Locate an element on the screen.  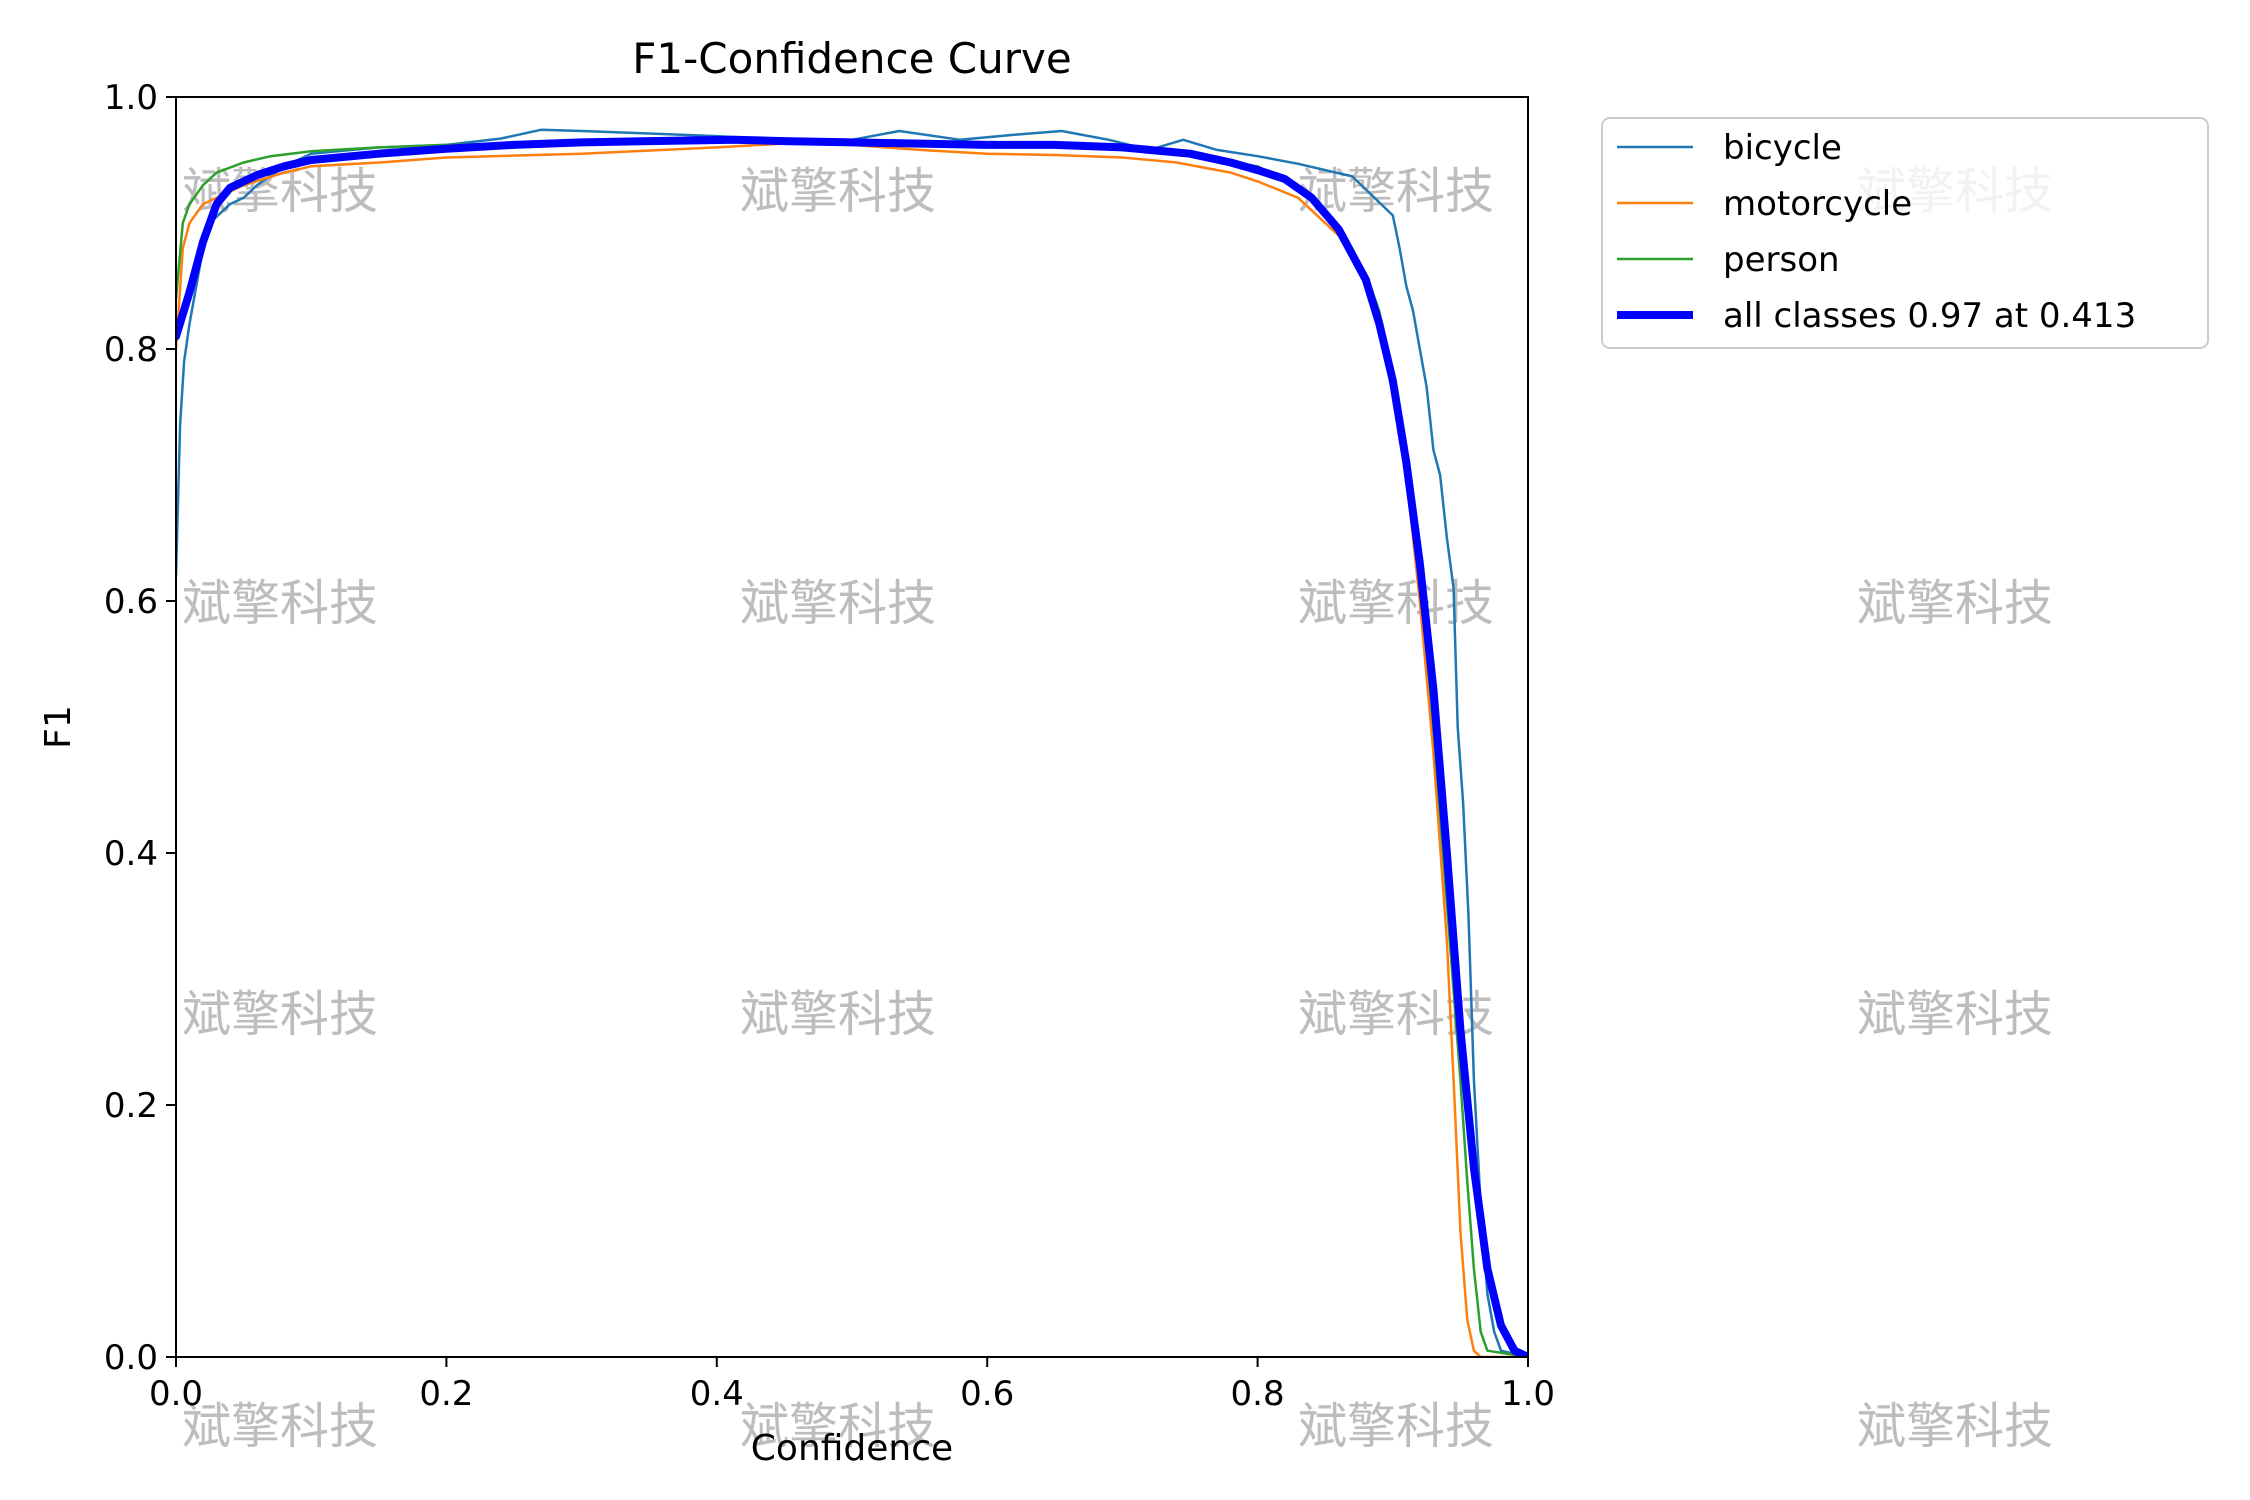
x-tick-label: 0.6 is located at coordinates (987, 1394).